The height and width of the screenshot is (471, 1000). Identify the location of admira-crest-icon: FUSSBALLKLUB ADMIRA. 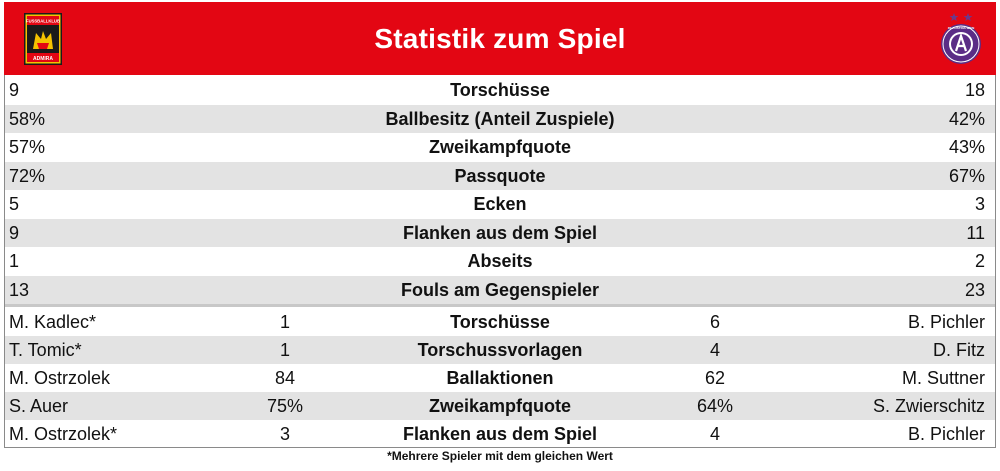
(43, 39).